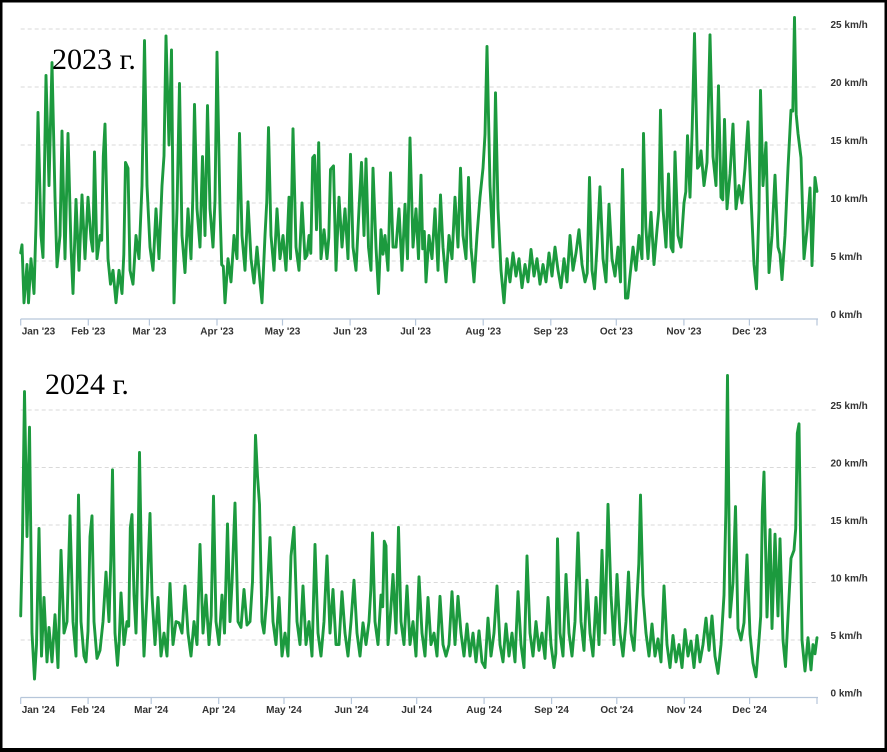  I want to click on svg-text: Jun '24, so click(351, 710).